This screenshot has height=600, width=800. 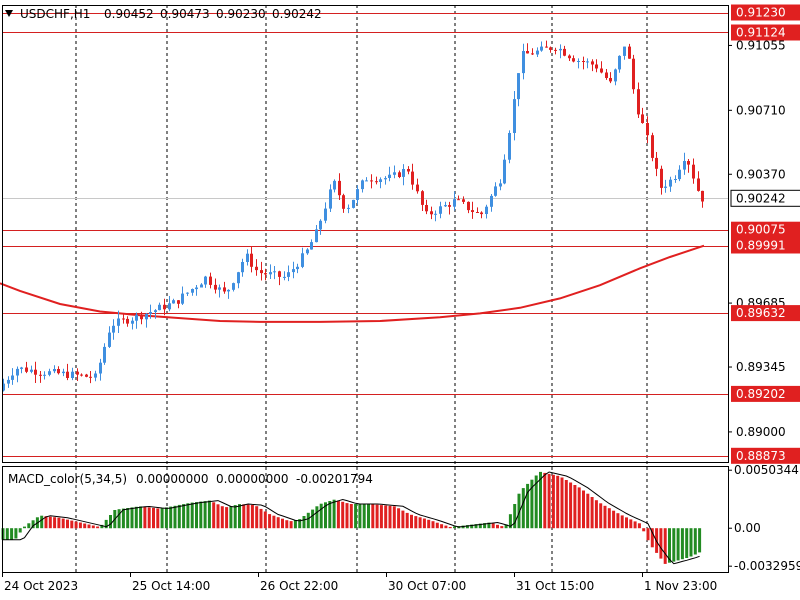 I want to click on time-label-1: 25 Oct 14:00, so click(x=171, y=586).